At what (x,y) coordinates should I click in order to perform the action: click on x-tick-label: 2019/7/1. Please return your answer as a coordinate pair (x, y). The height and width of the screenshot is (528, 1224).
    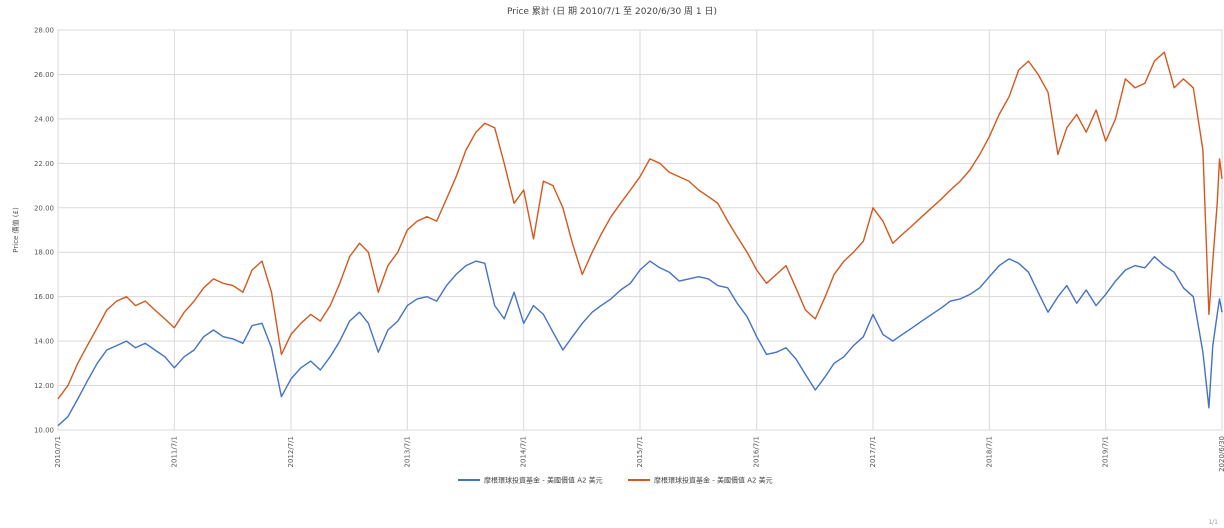
    Looking at the image, I should click on (1106, 451).